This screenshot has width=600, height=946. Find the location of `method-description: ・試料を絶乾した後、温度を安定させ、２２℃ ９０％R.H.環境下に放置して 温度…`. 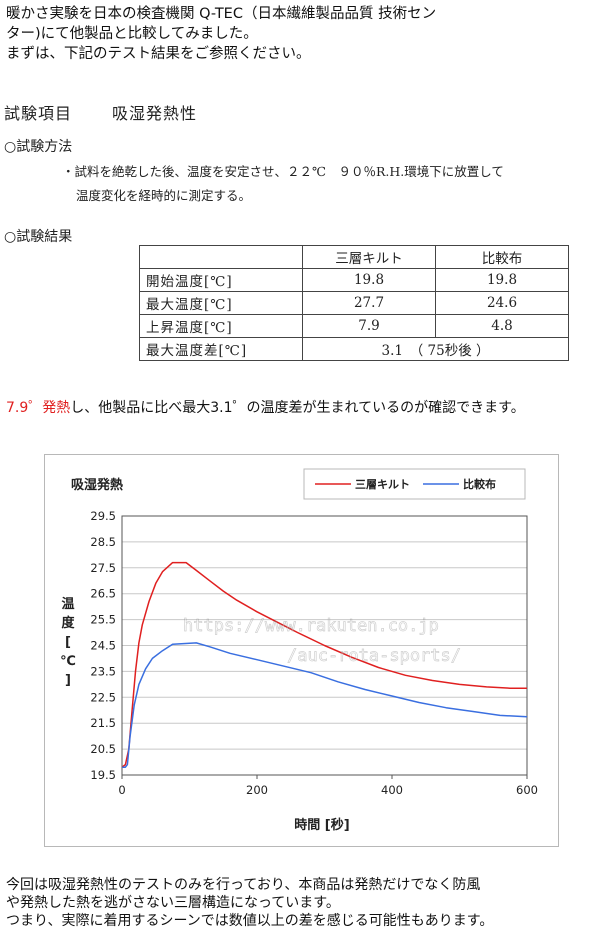

method-description: ・試料を絶乾した後、温度を安定させ、２２℃ ９０％R.H.環境下に放置して 温度… is located at coordinates (331, 184).